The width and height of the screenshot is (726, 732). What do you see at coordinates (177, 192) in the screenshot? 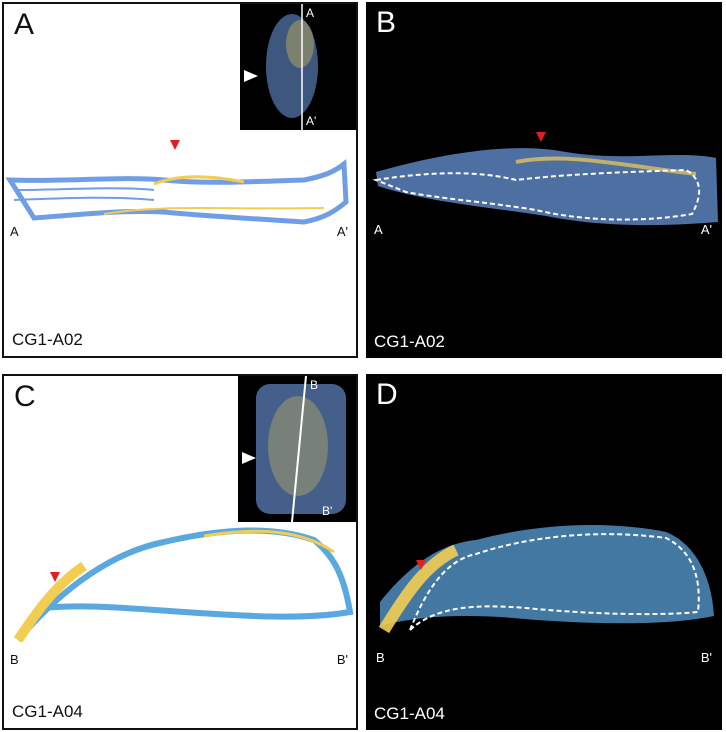
I see `section-slice` at bounding box center [177, 192].